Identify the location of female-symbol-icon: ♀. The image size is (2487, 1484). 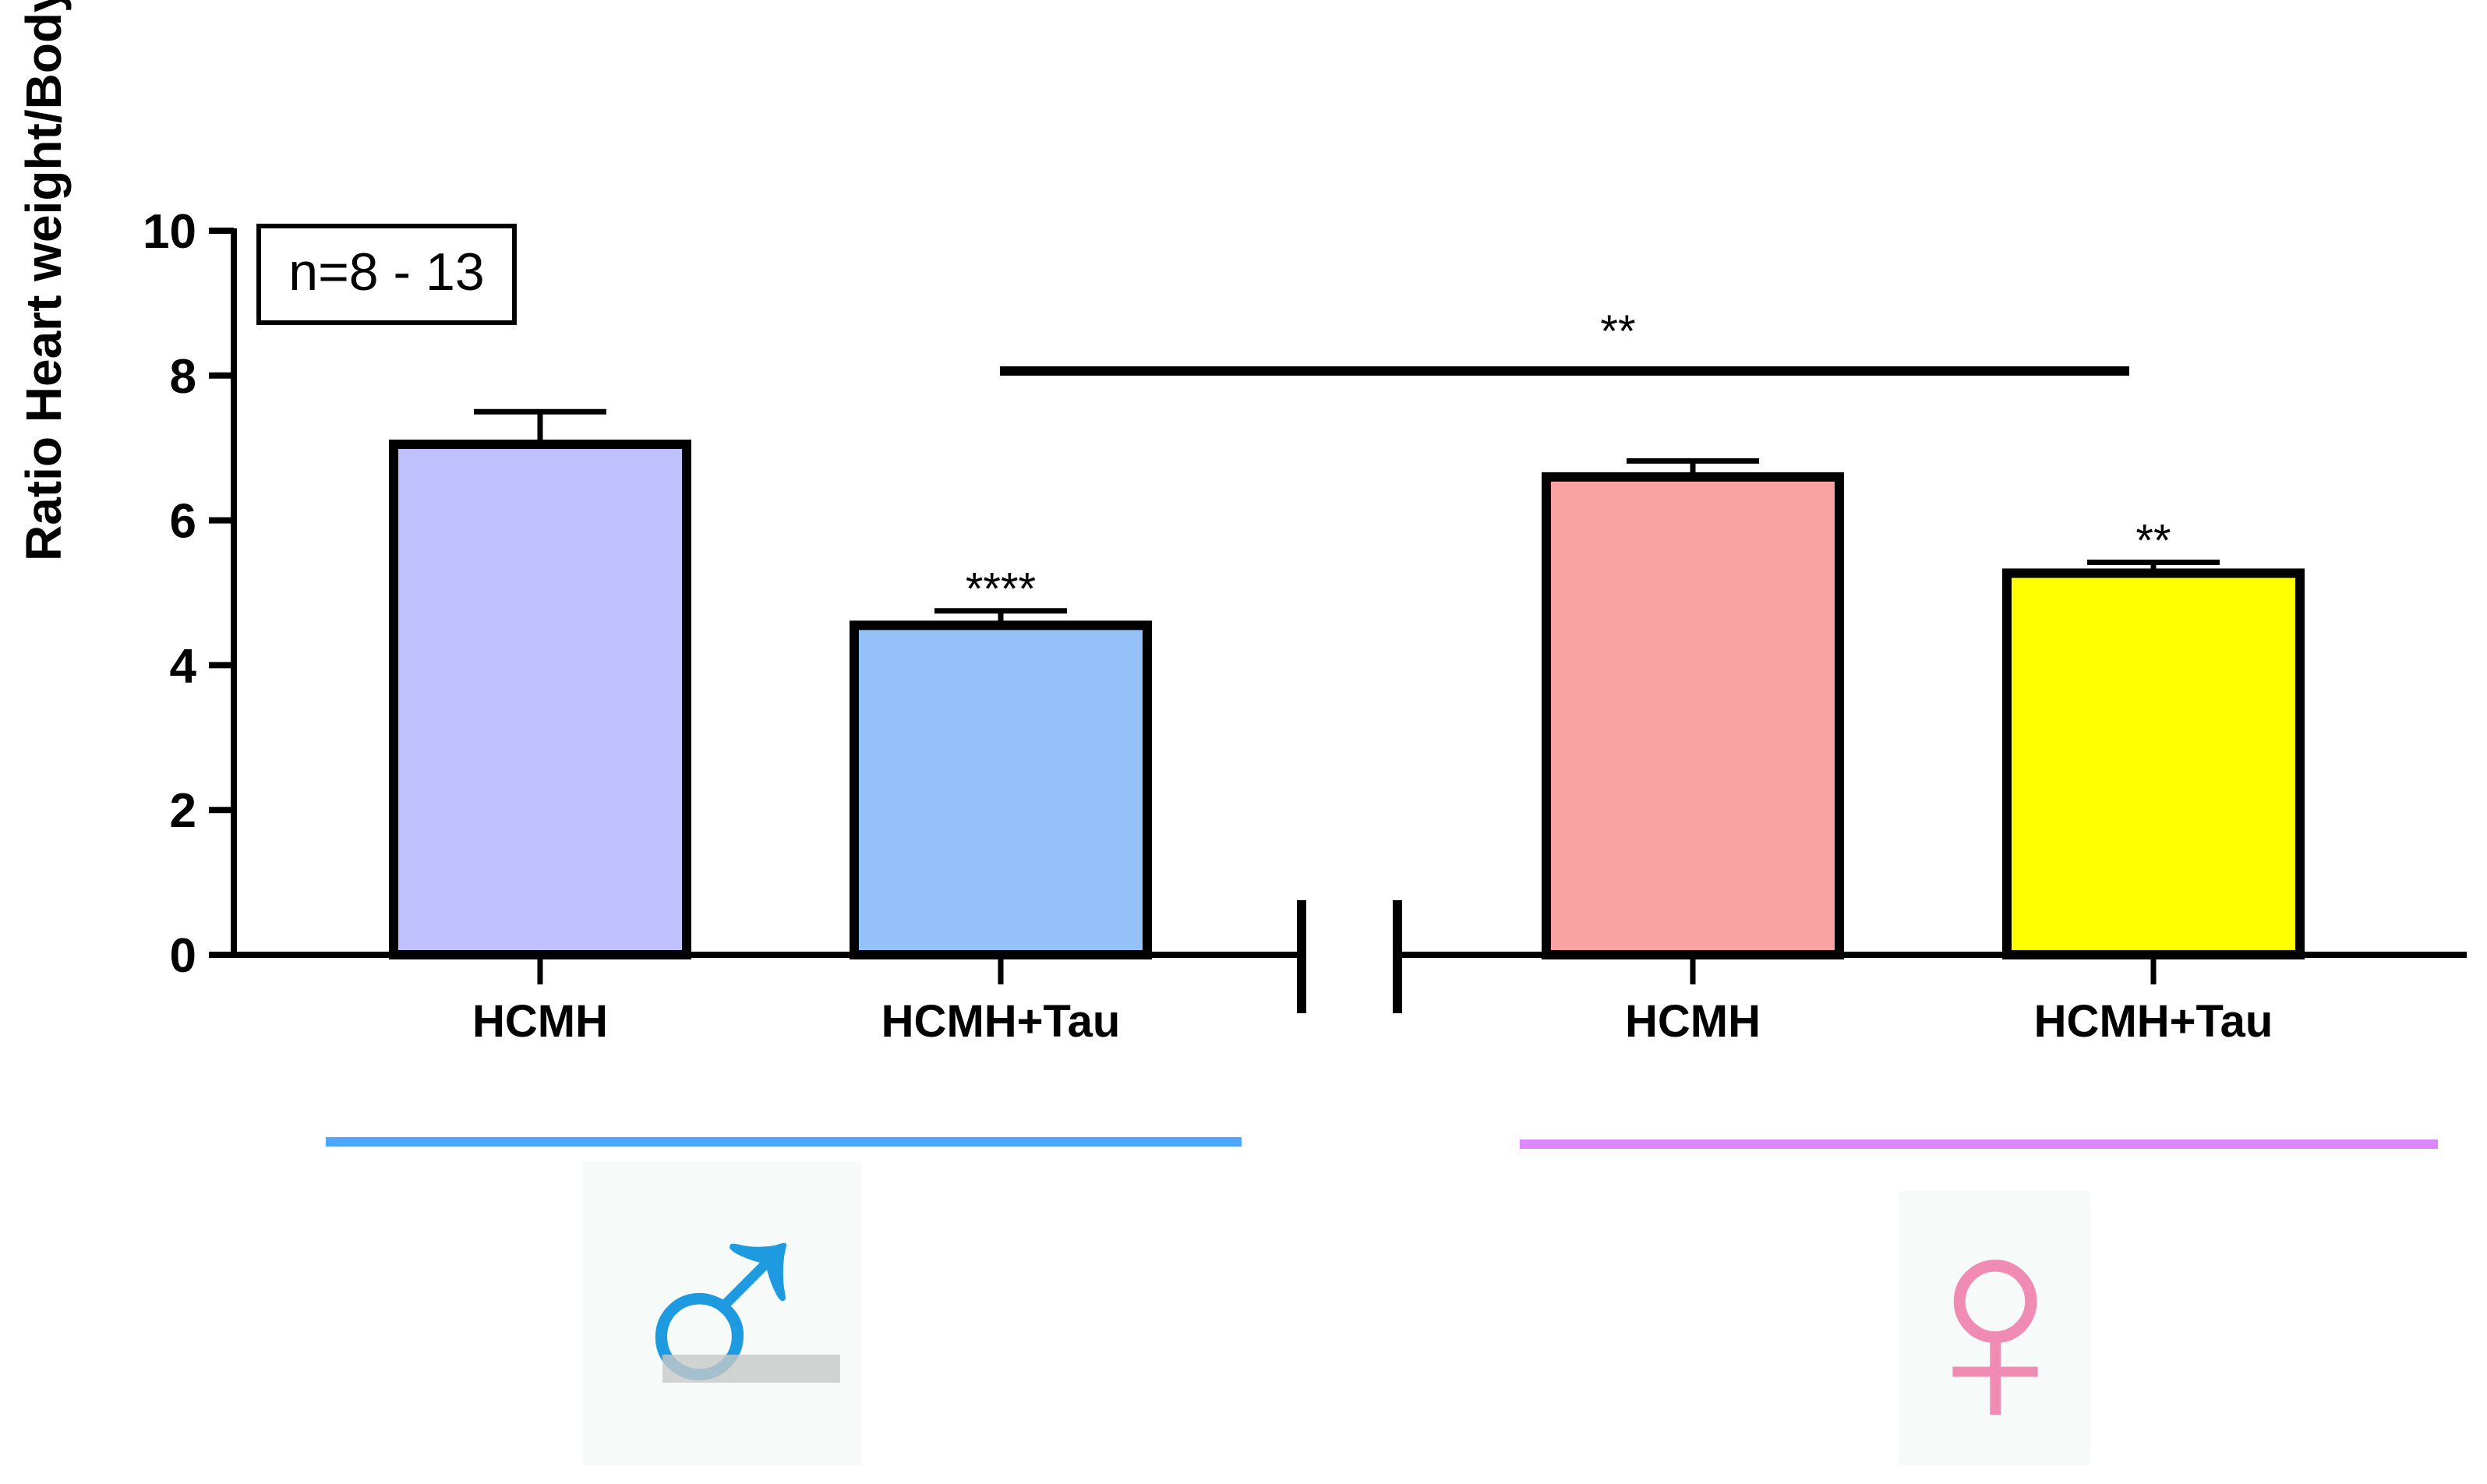
(1996, 1321).